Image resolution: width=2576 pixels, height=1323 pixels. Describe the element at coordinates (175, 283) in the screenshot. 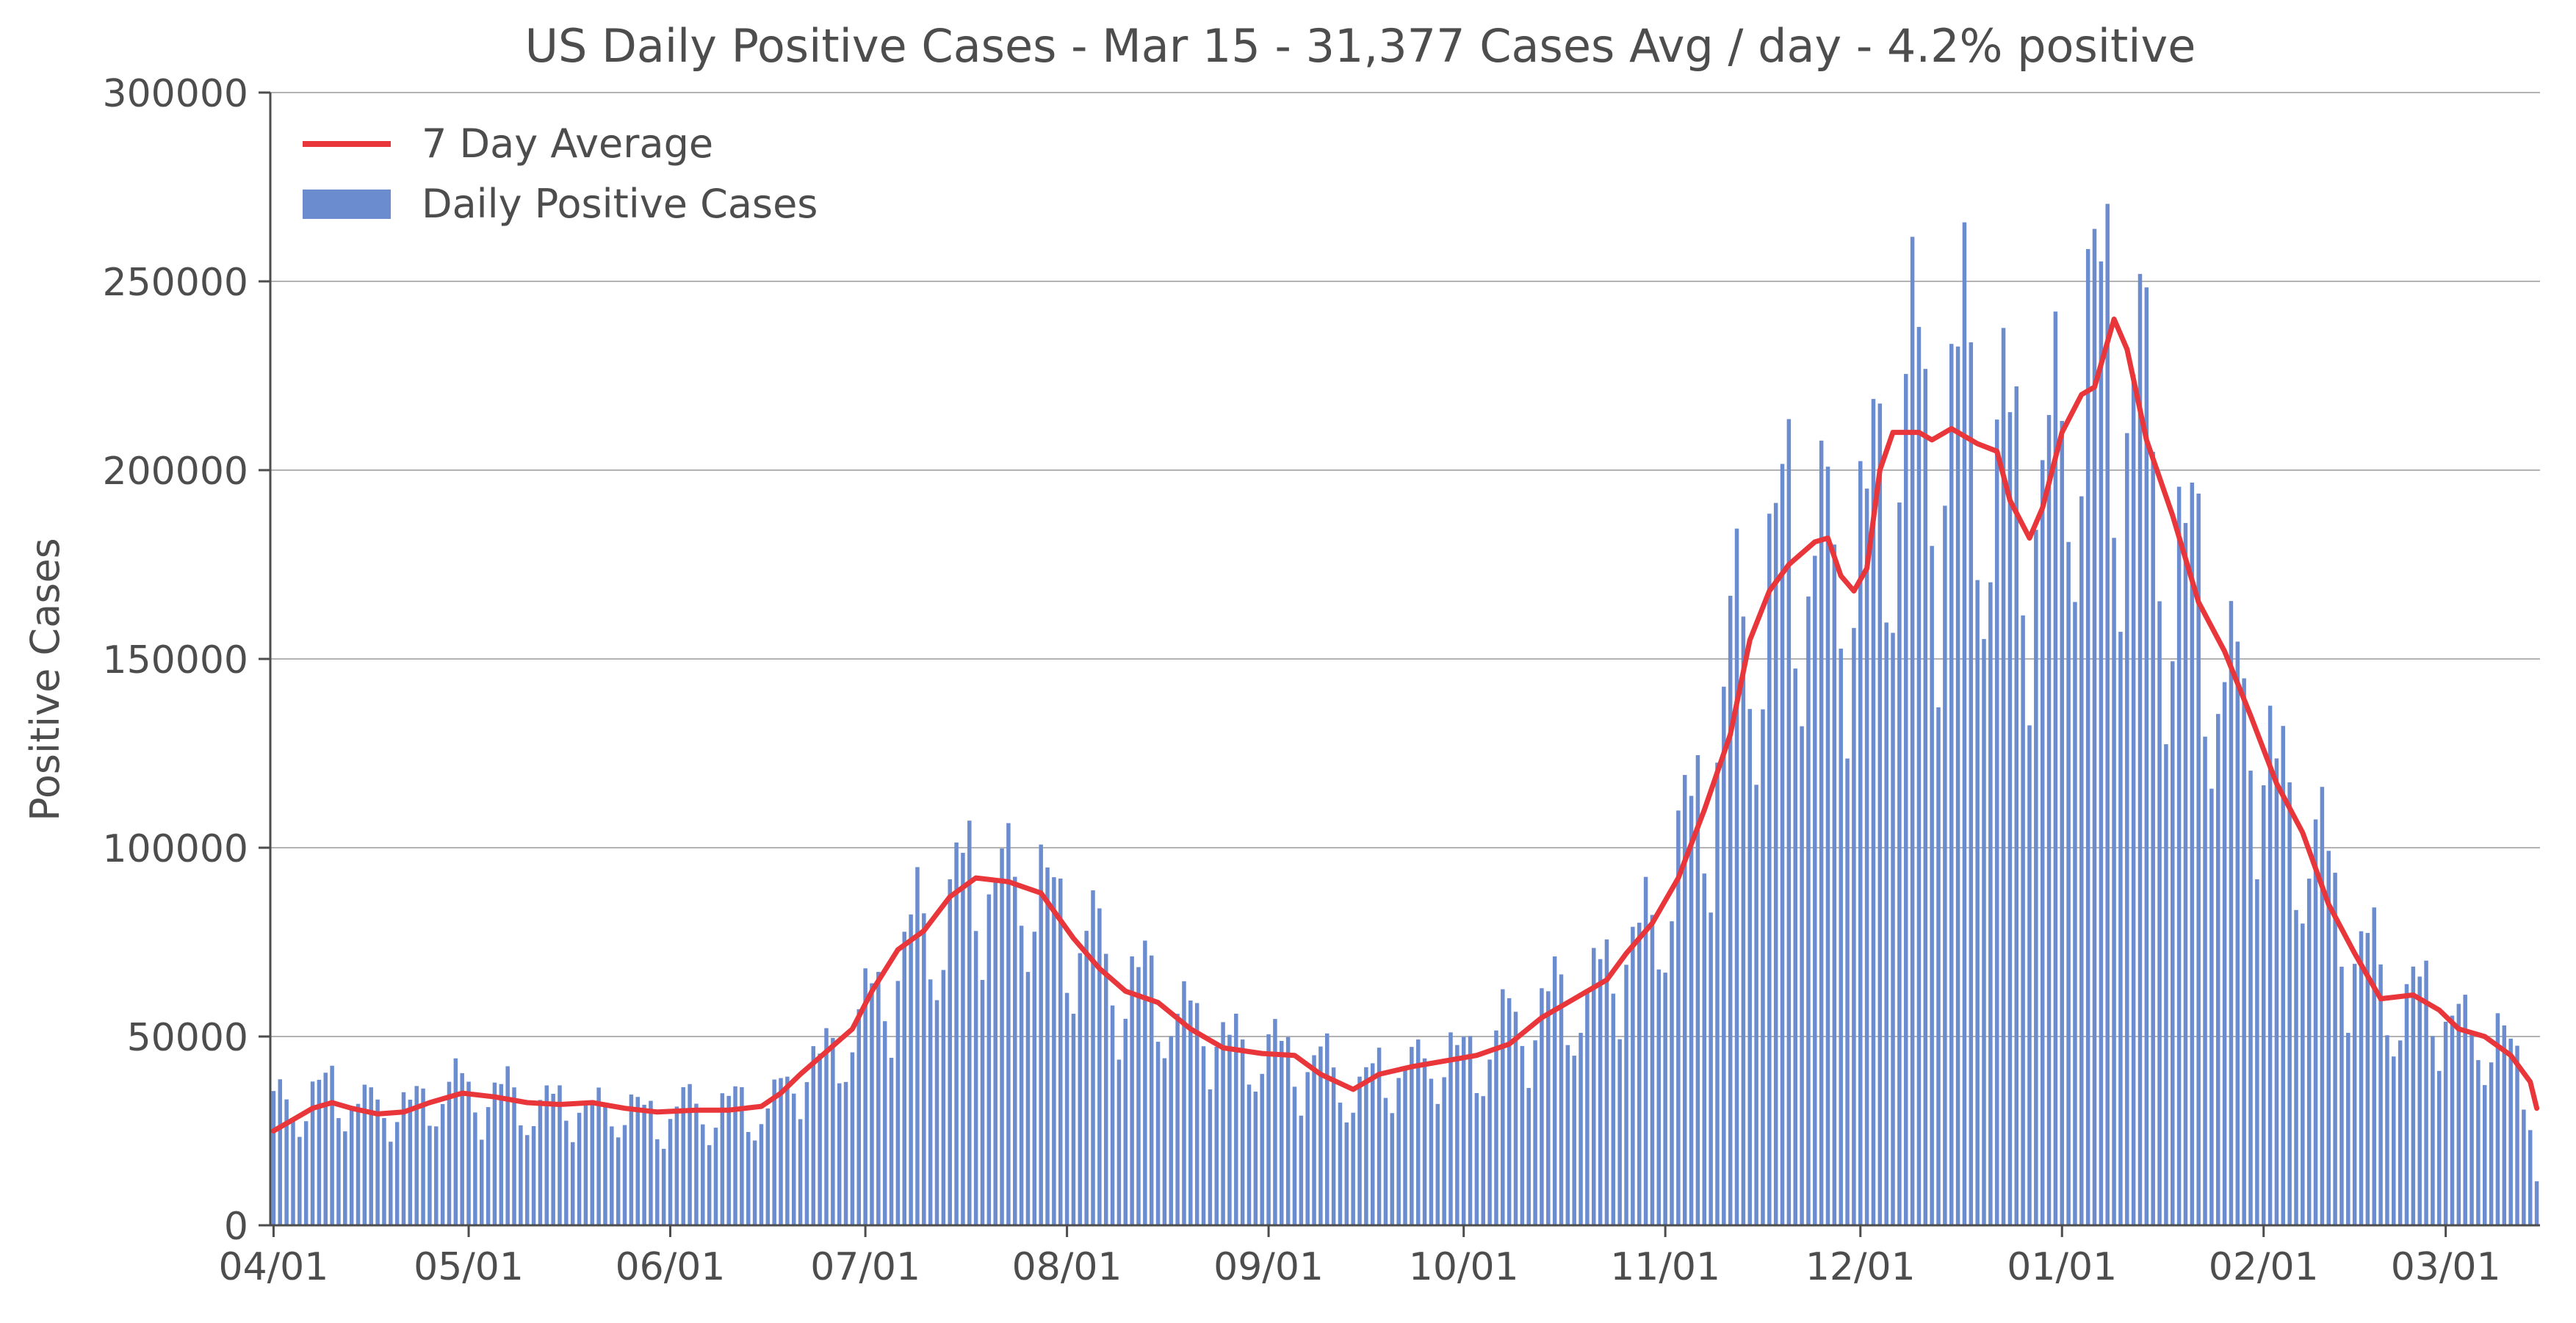

I see `y-tick-label: 250000` at that location.